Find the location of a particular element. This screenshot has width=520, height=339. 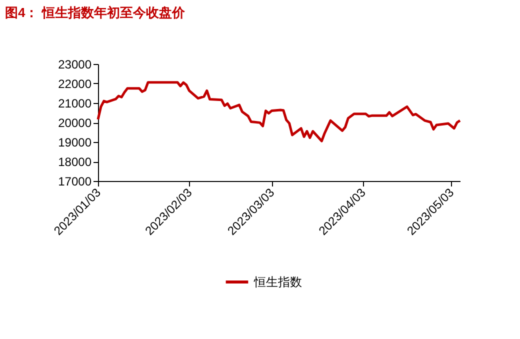

y-tick-label: 20000 is located at coordinates (75, 123).